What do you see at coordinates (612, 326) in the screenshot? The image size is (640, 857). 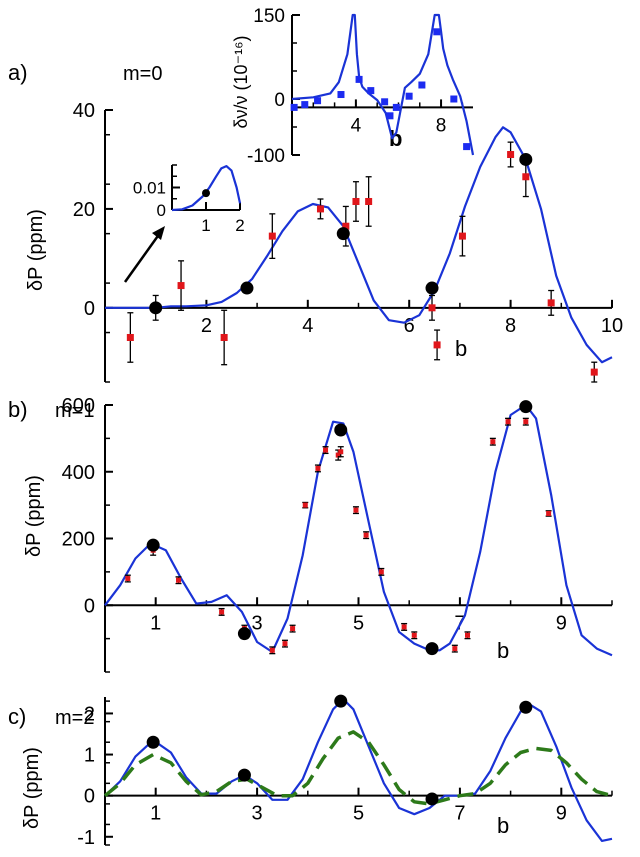 I see `panel-a-xtick-label: 10` at bounding box center [612, 326].